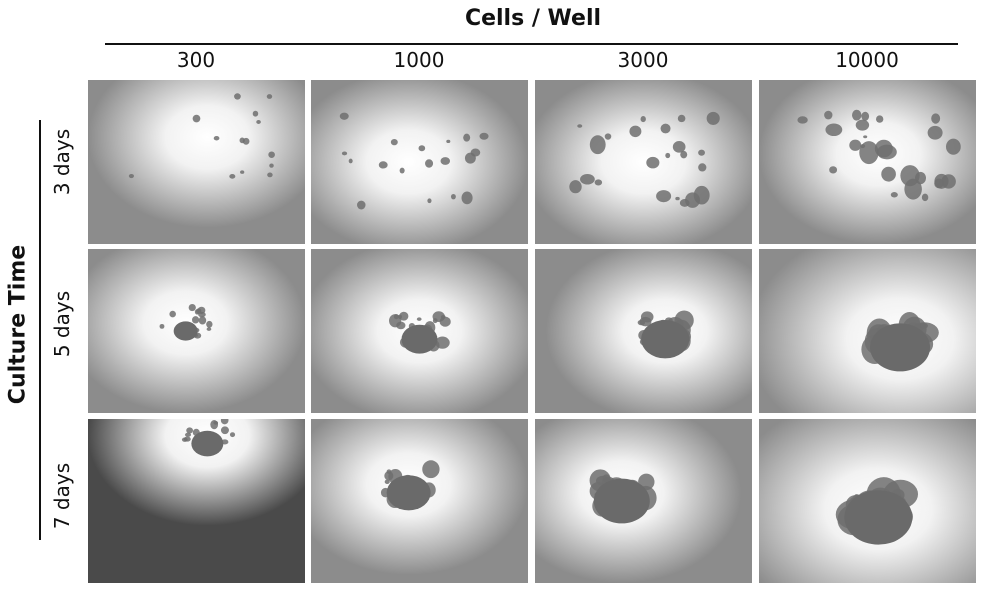 This screenshot has height=595, width=994. I want to click on background, so click(419, 162).